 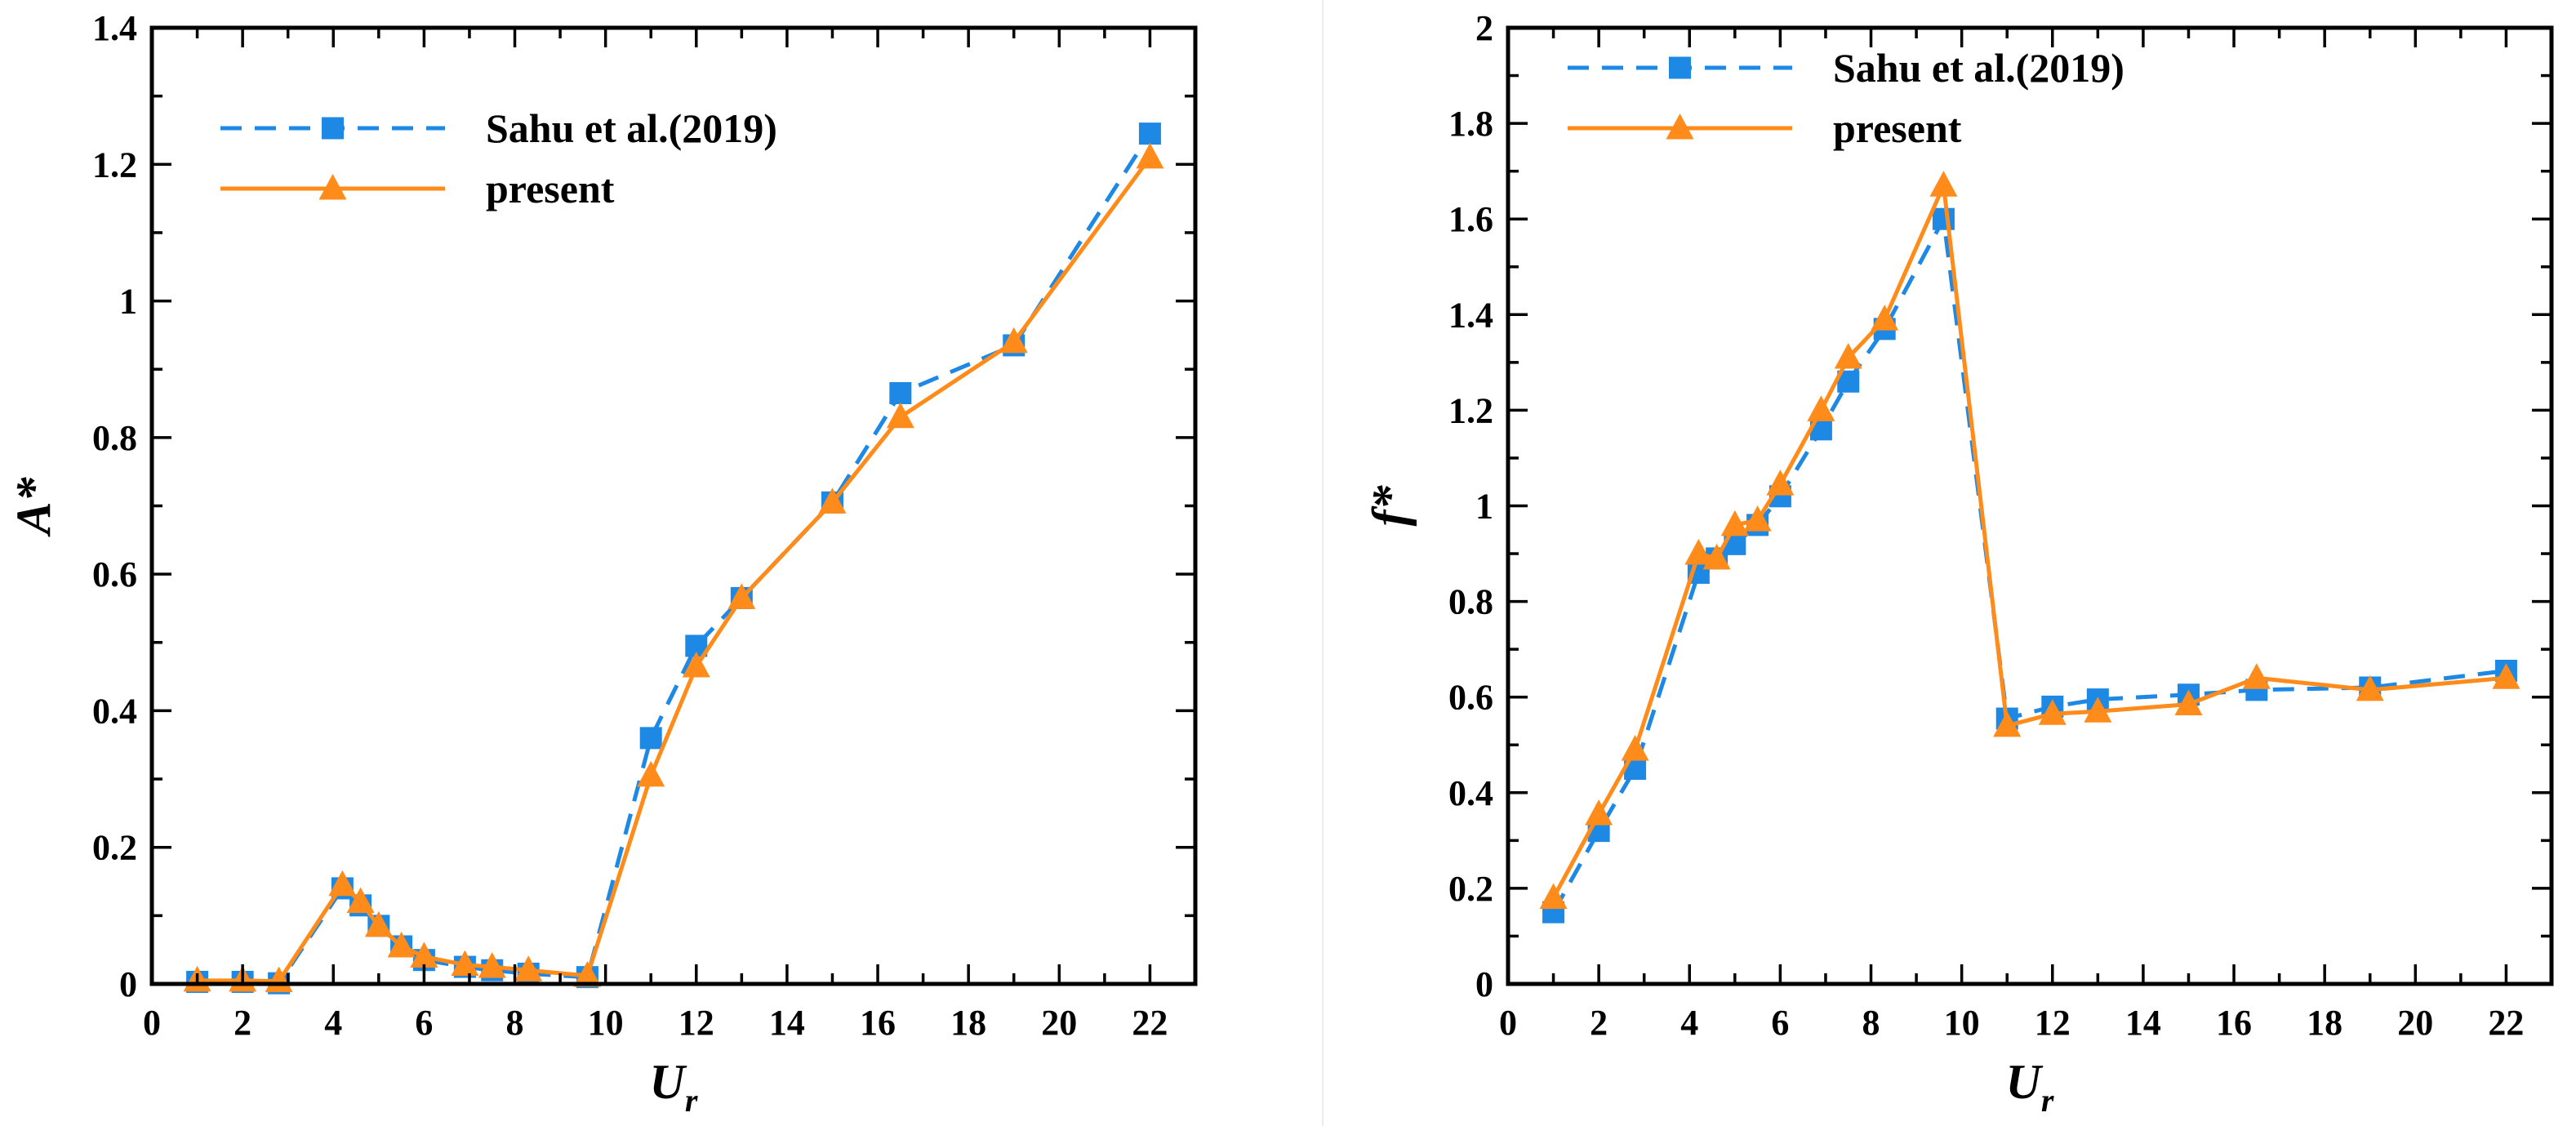 What do you see at coordinates (1484, 28) in the screenshot?
I see `y-tick-label: 2` at bounding box center [1484, 28].